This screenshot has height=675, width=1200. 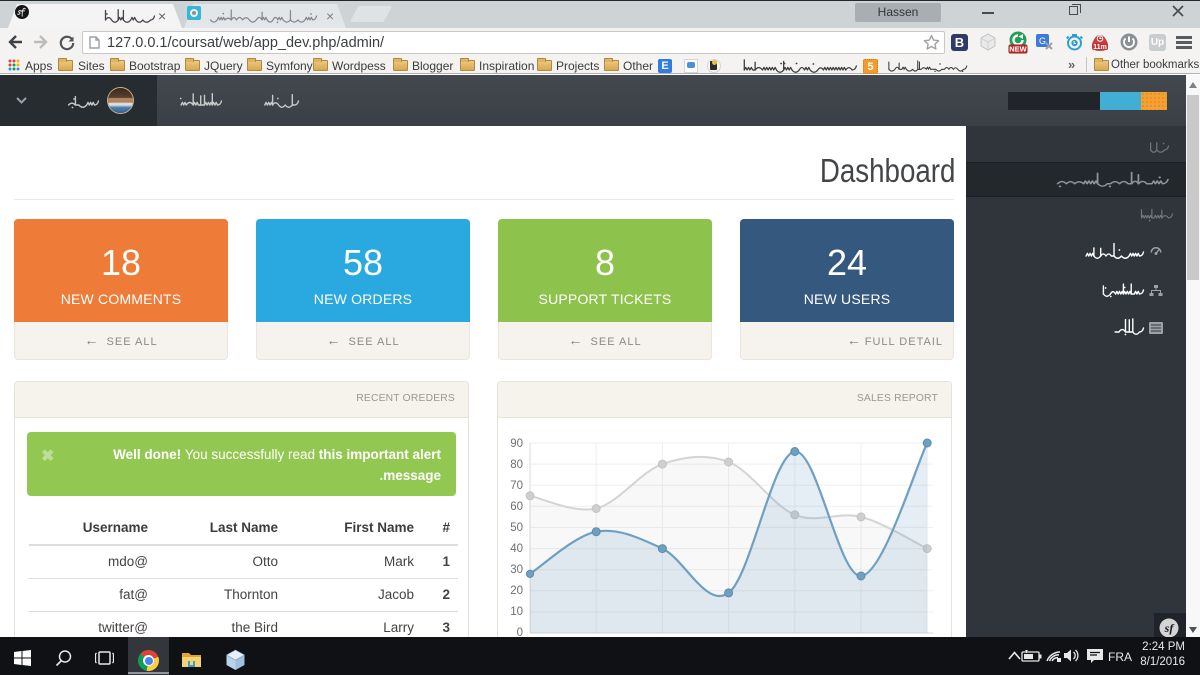 I want to click on svg-text: sf, so click(x=1169, y=628).